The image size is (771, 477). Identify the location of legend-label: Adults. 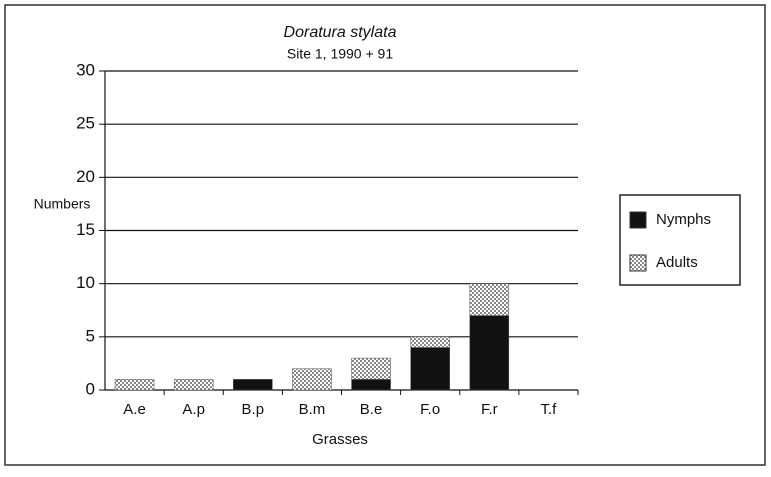
(677, 262).